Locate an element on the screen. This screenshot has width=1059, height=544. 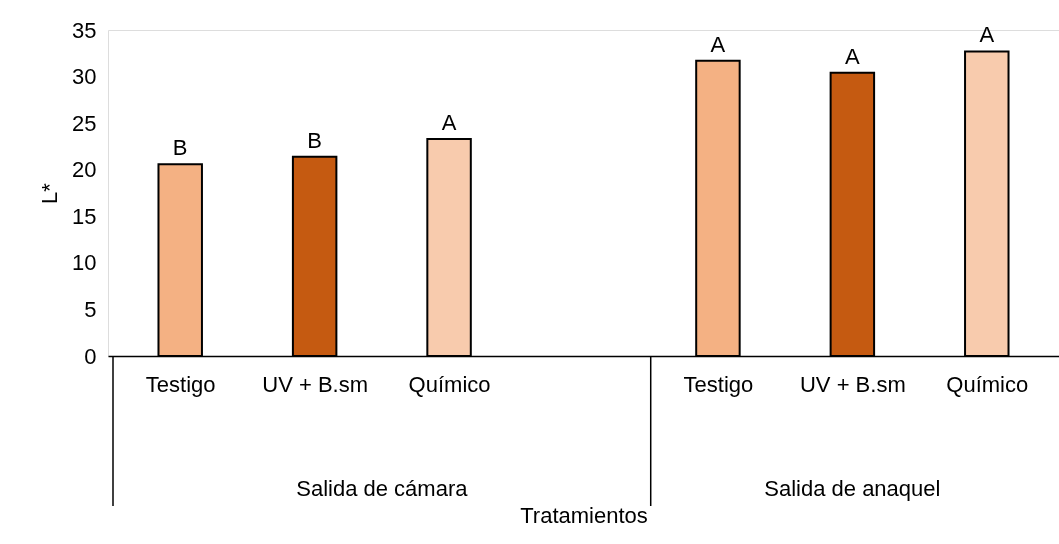
y-tick-label: 15 is located at coordinates (84, 216).